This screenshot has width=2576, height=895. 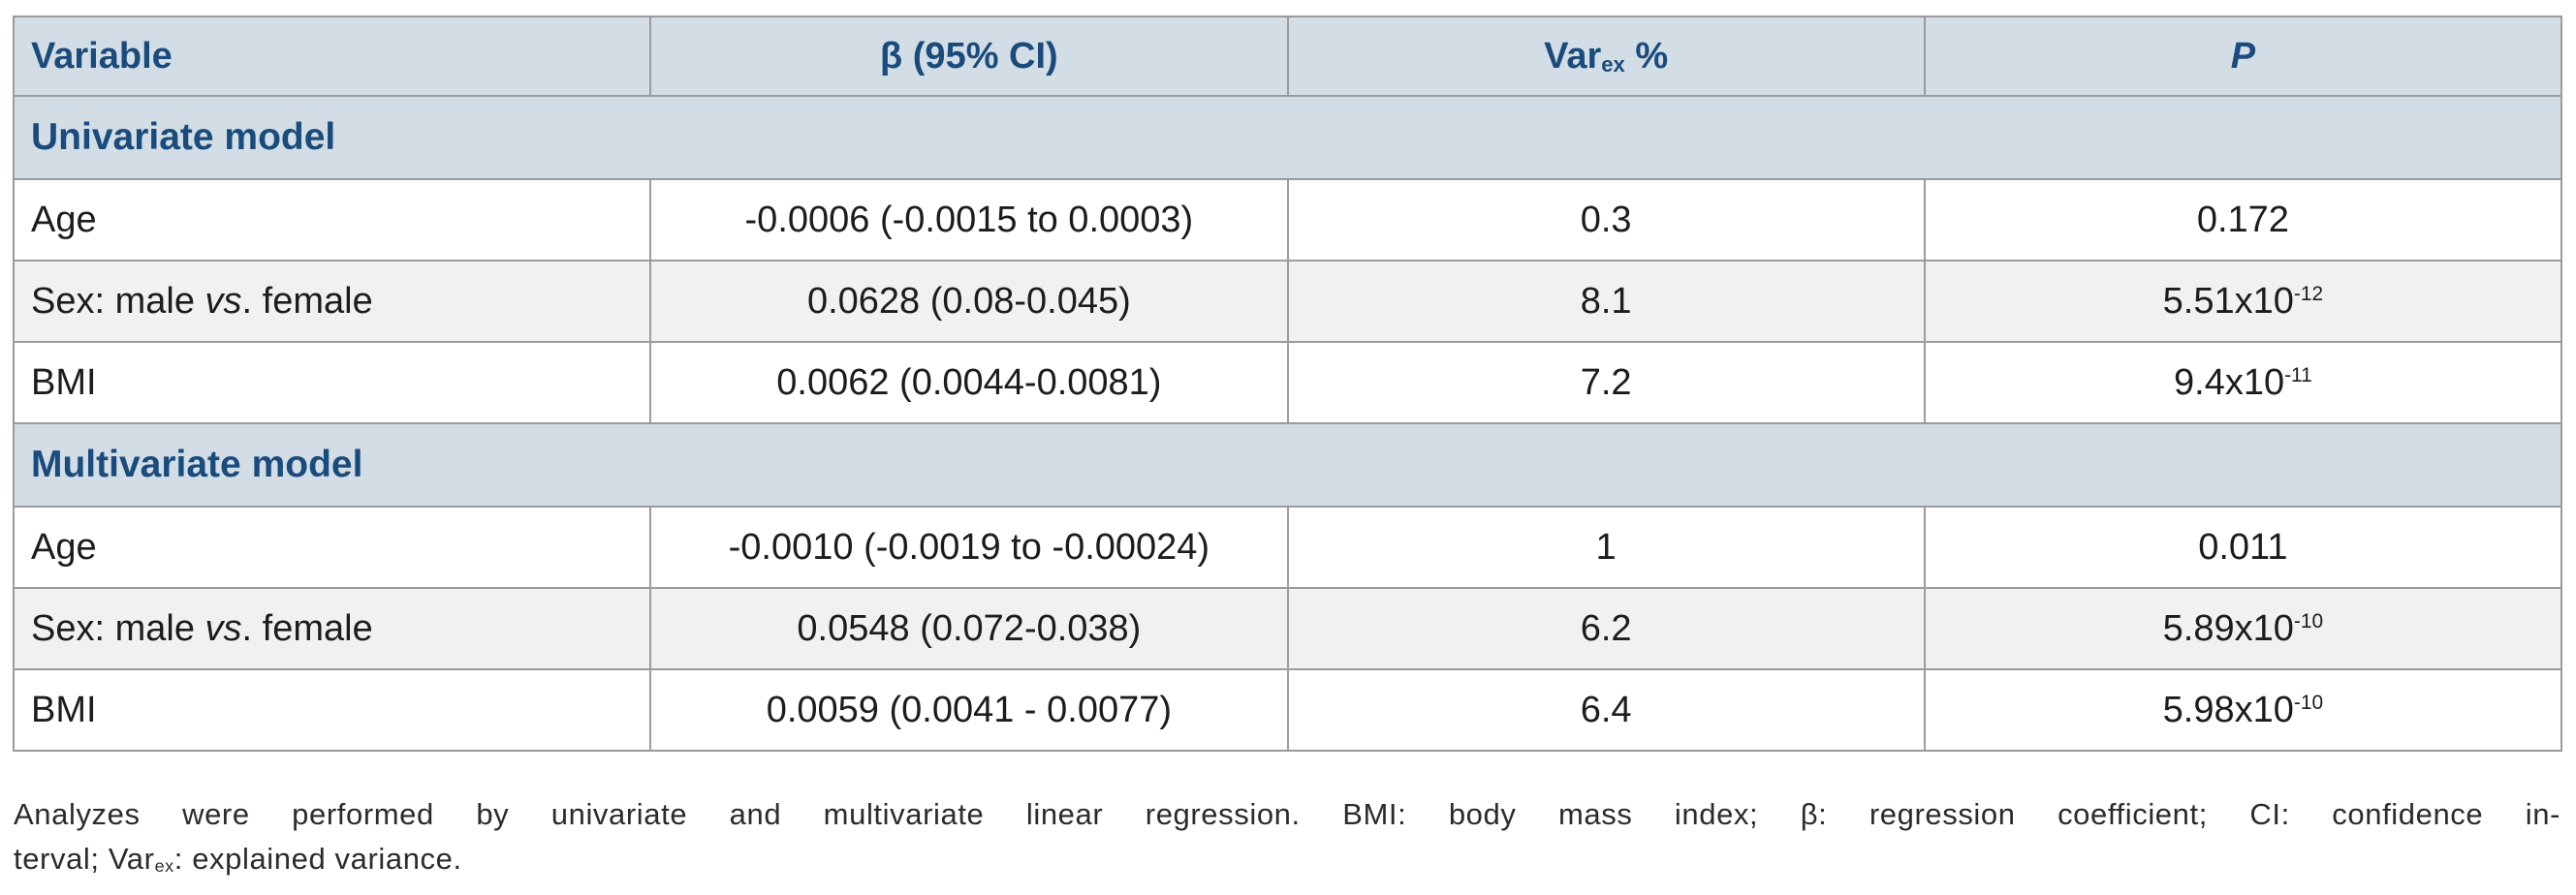 I want to click on cell-varex: 8.1, so click(x=1606, y=301).